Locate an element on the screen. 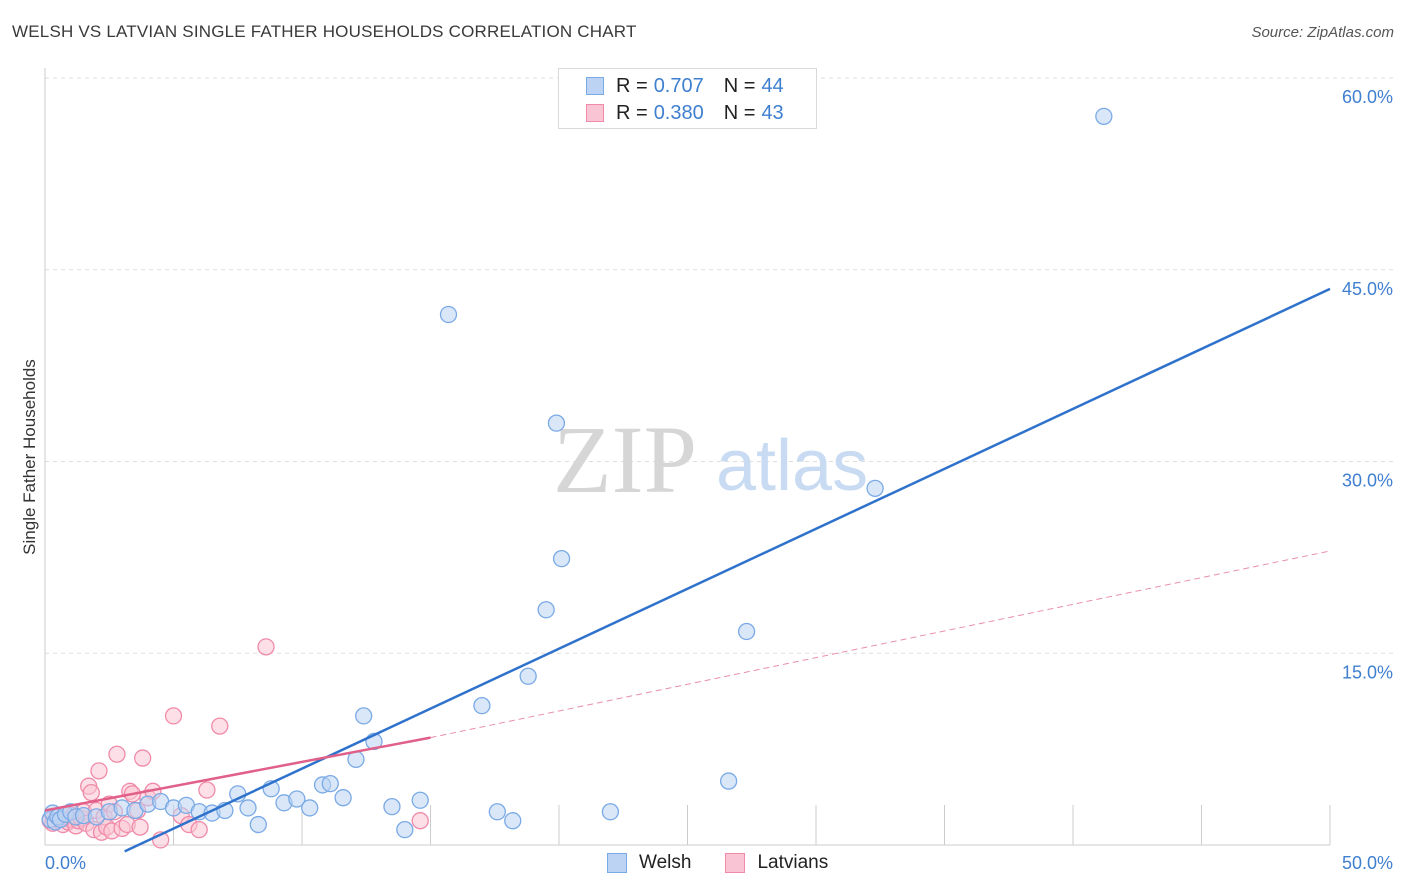  y-tick-label: 30.0% is located at coordinates (1367, 481).